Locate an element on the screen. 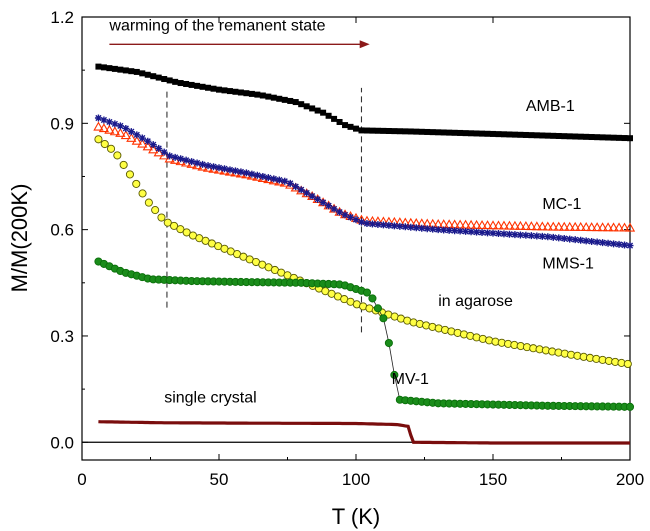 The height and width of the screenshot is (531, 650). series-single-crystal is located at coordinates (364, 432).